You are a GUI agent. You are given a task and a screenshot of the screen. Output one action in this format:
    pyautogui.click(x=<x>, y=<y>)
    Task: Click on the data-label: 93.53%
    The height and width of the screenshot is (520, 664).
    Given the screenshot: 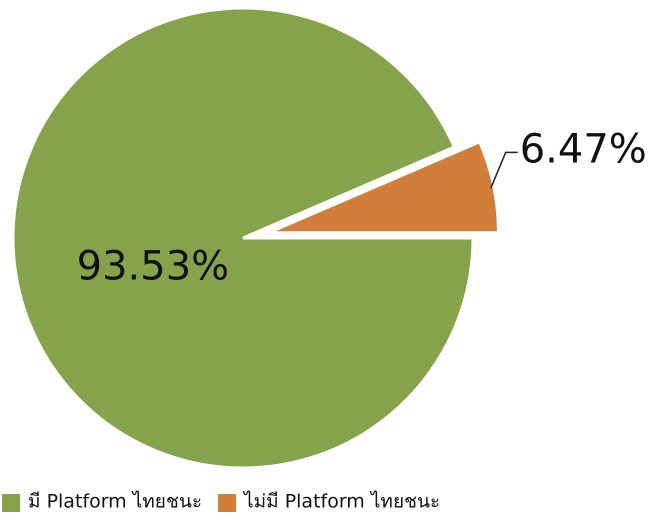 What is the action you would take?
    pyautogui.click(x=153, y=267)
    